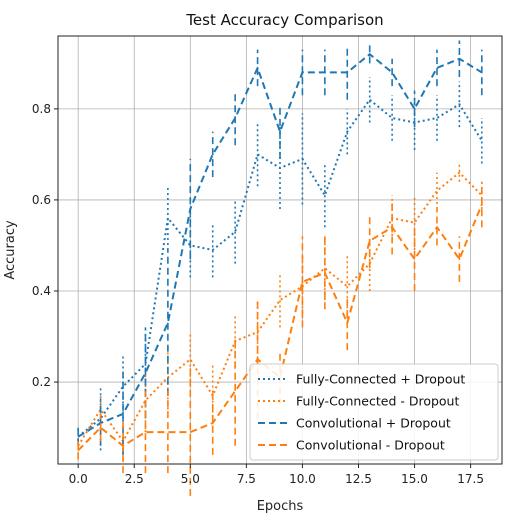 This screenshot has height=518, width=527. Describe the element at coordinates (414, 479) in the screenshot. I see `x-tick-label: 15.0` at that location.